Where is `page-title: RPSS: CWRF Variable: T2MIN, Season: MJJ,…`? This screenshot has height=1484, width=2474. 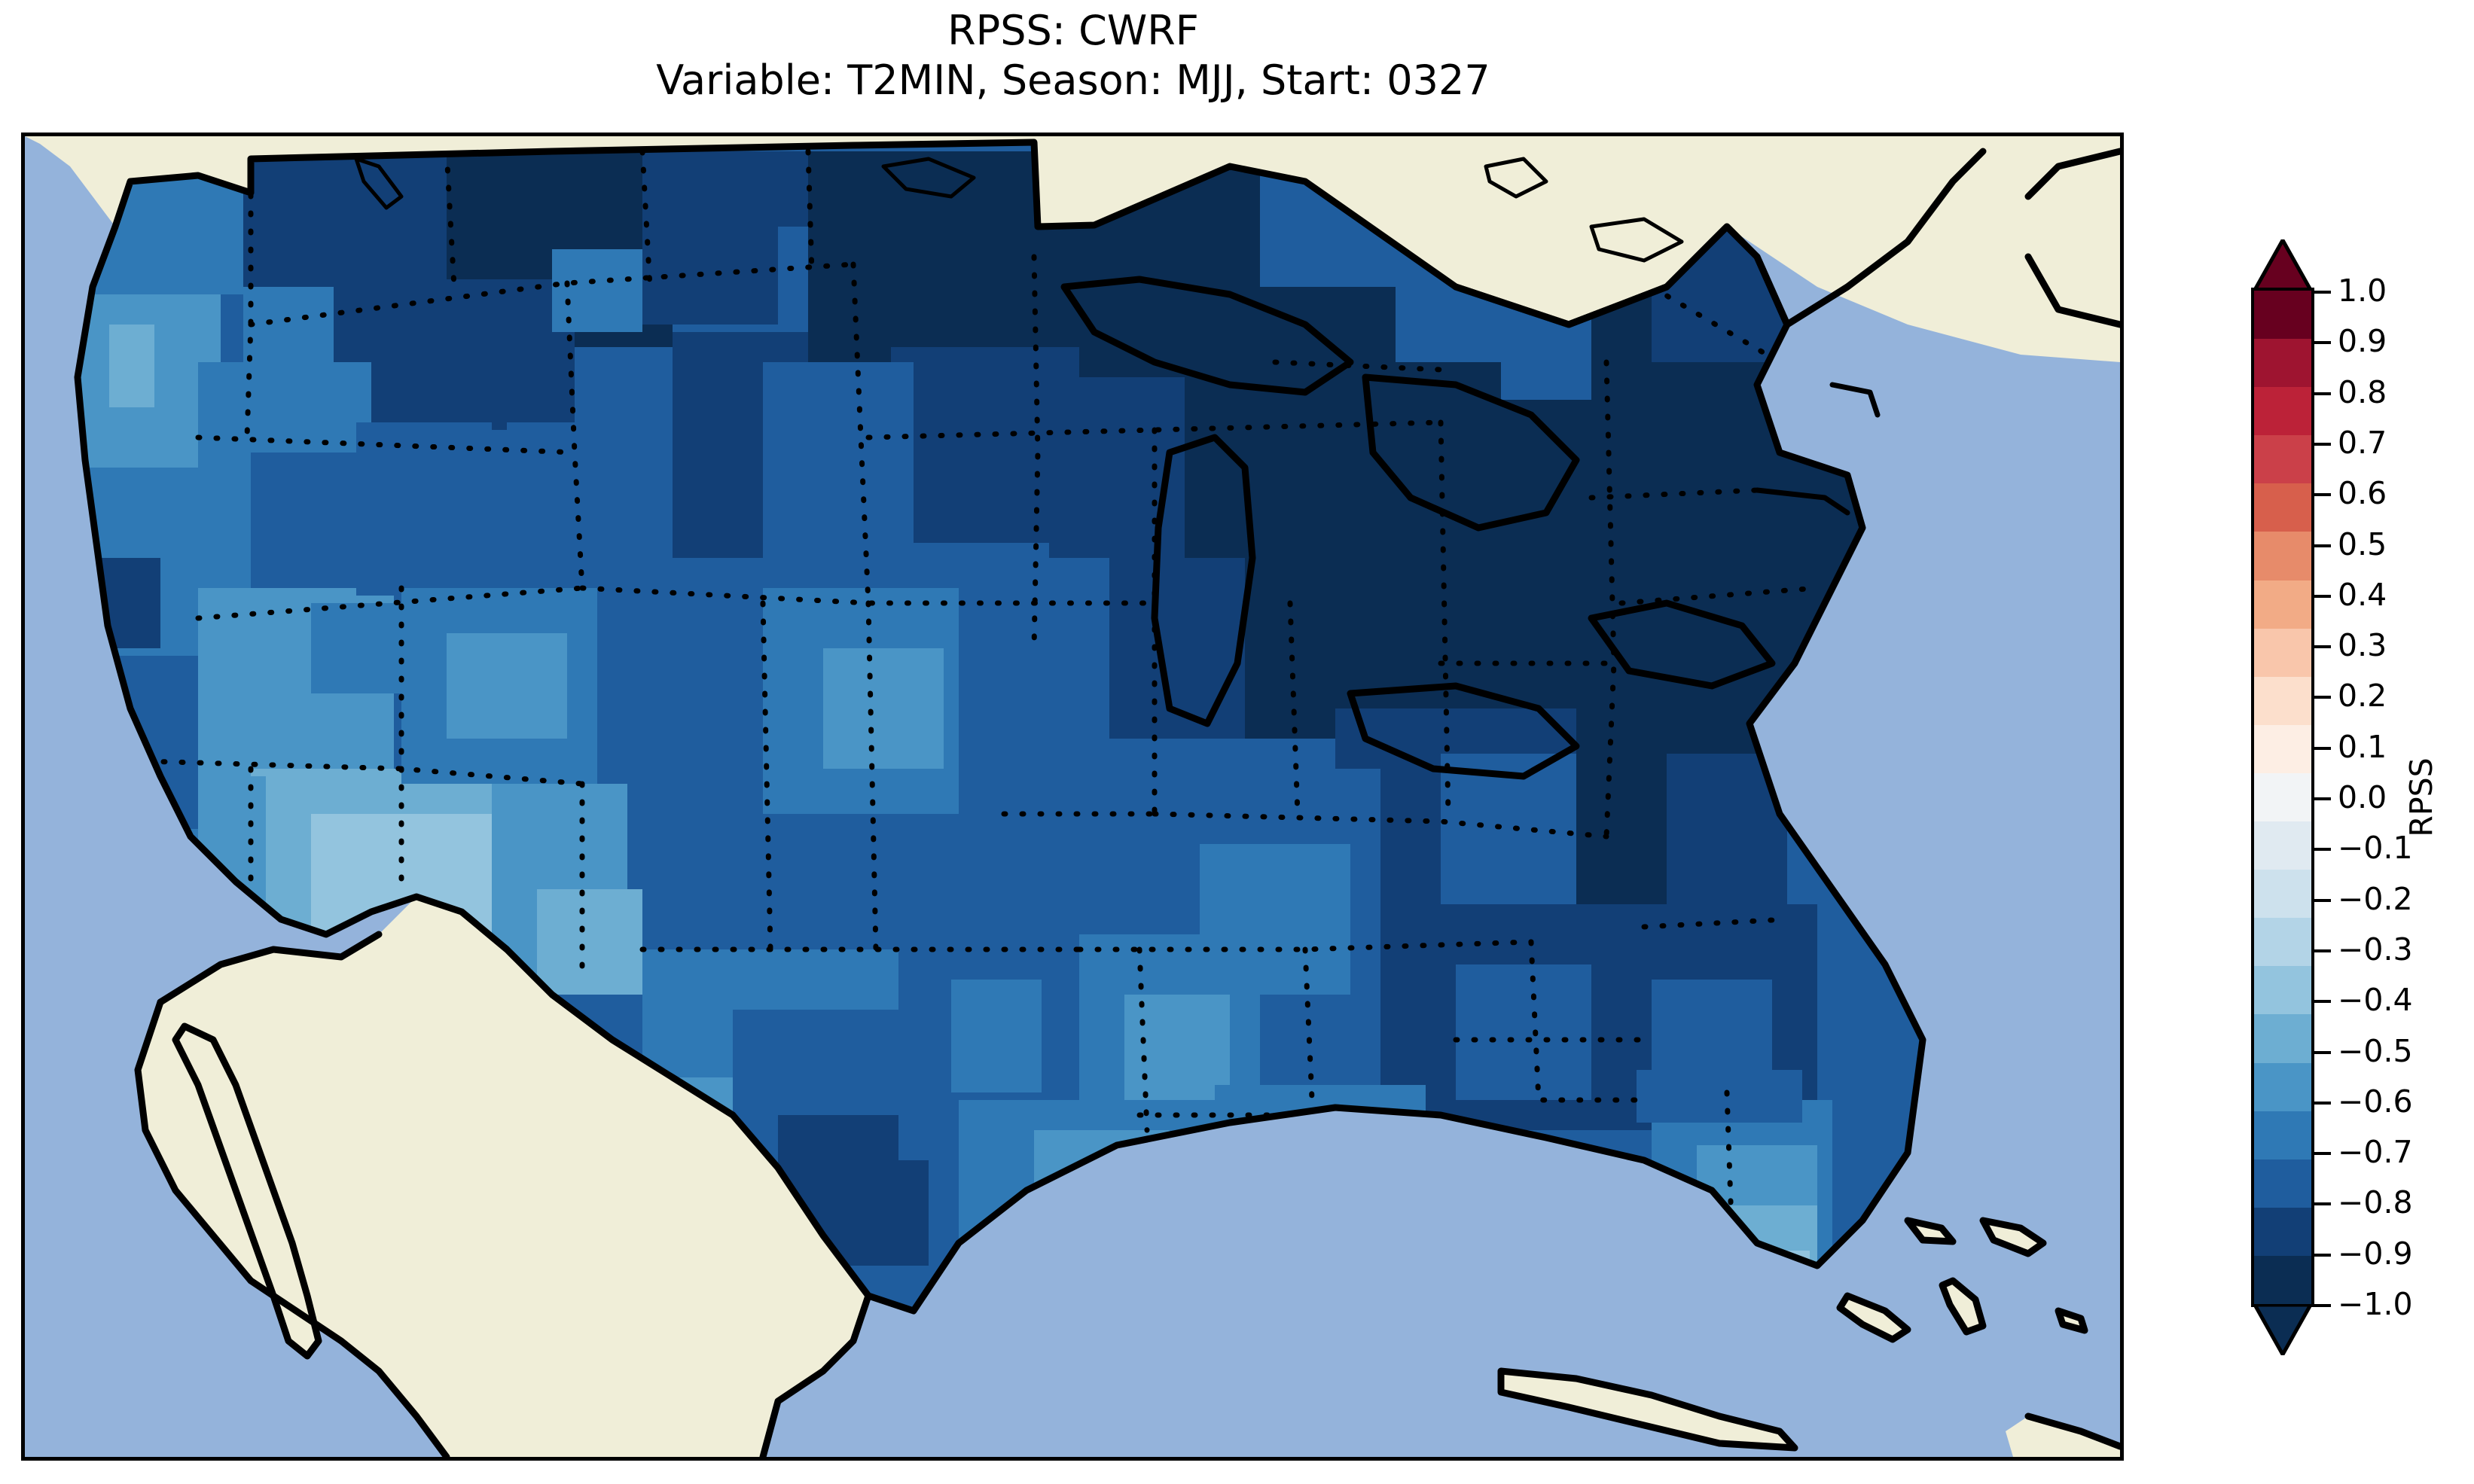
page-title: RPSS: CWRF Variable: T2MIN, Season: MJJ,… is located at coordinates (1073, 55).